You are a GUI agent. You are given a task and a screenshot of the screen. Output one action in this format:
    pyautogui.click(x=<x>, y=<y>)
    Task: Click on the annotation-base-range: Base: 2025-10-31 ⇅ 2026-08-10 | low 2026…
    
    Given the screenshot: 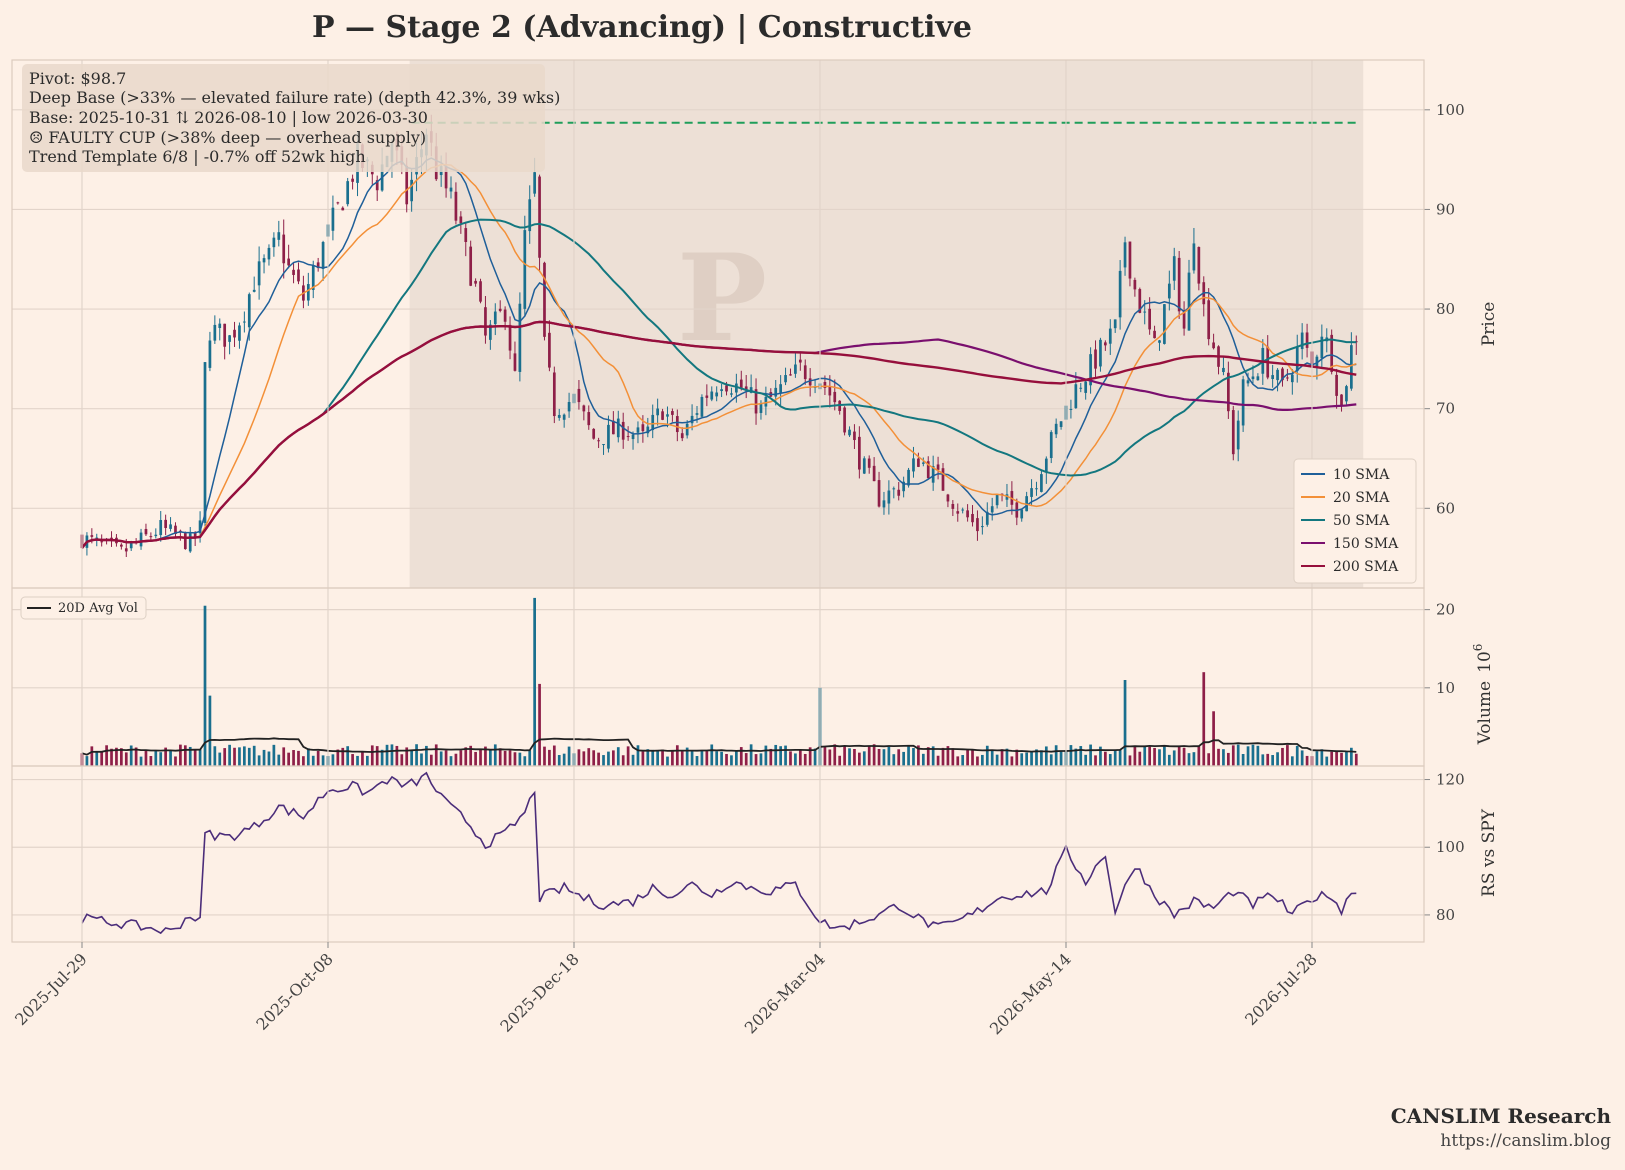 What is the action you would take?
    pyautogui.click(x=228, y=117)
    